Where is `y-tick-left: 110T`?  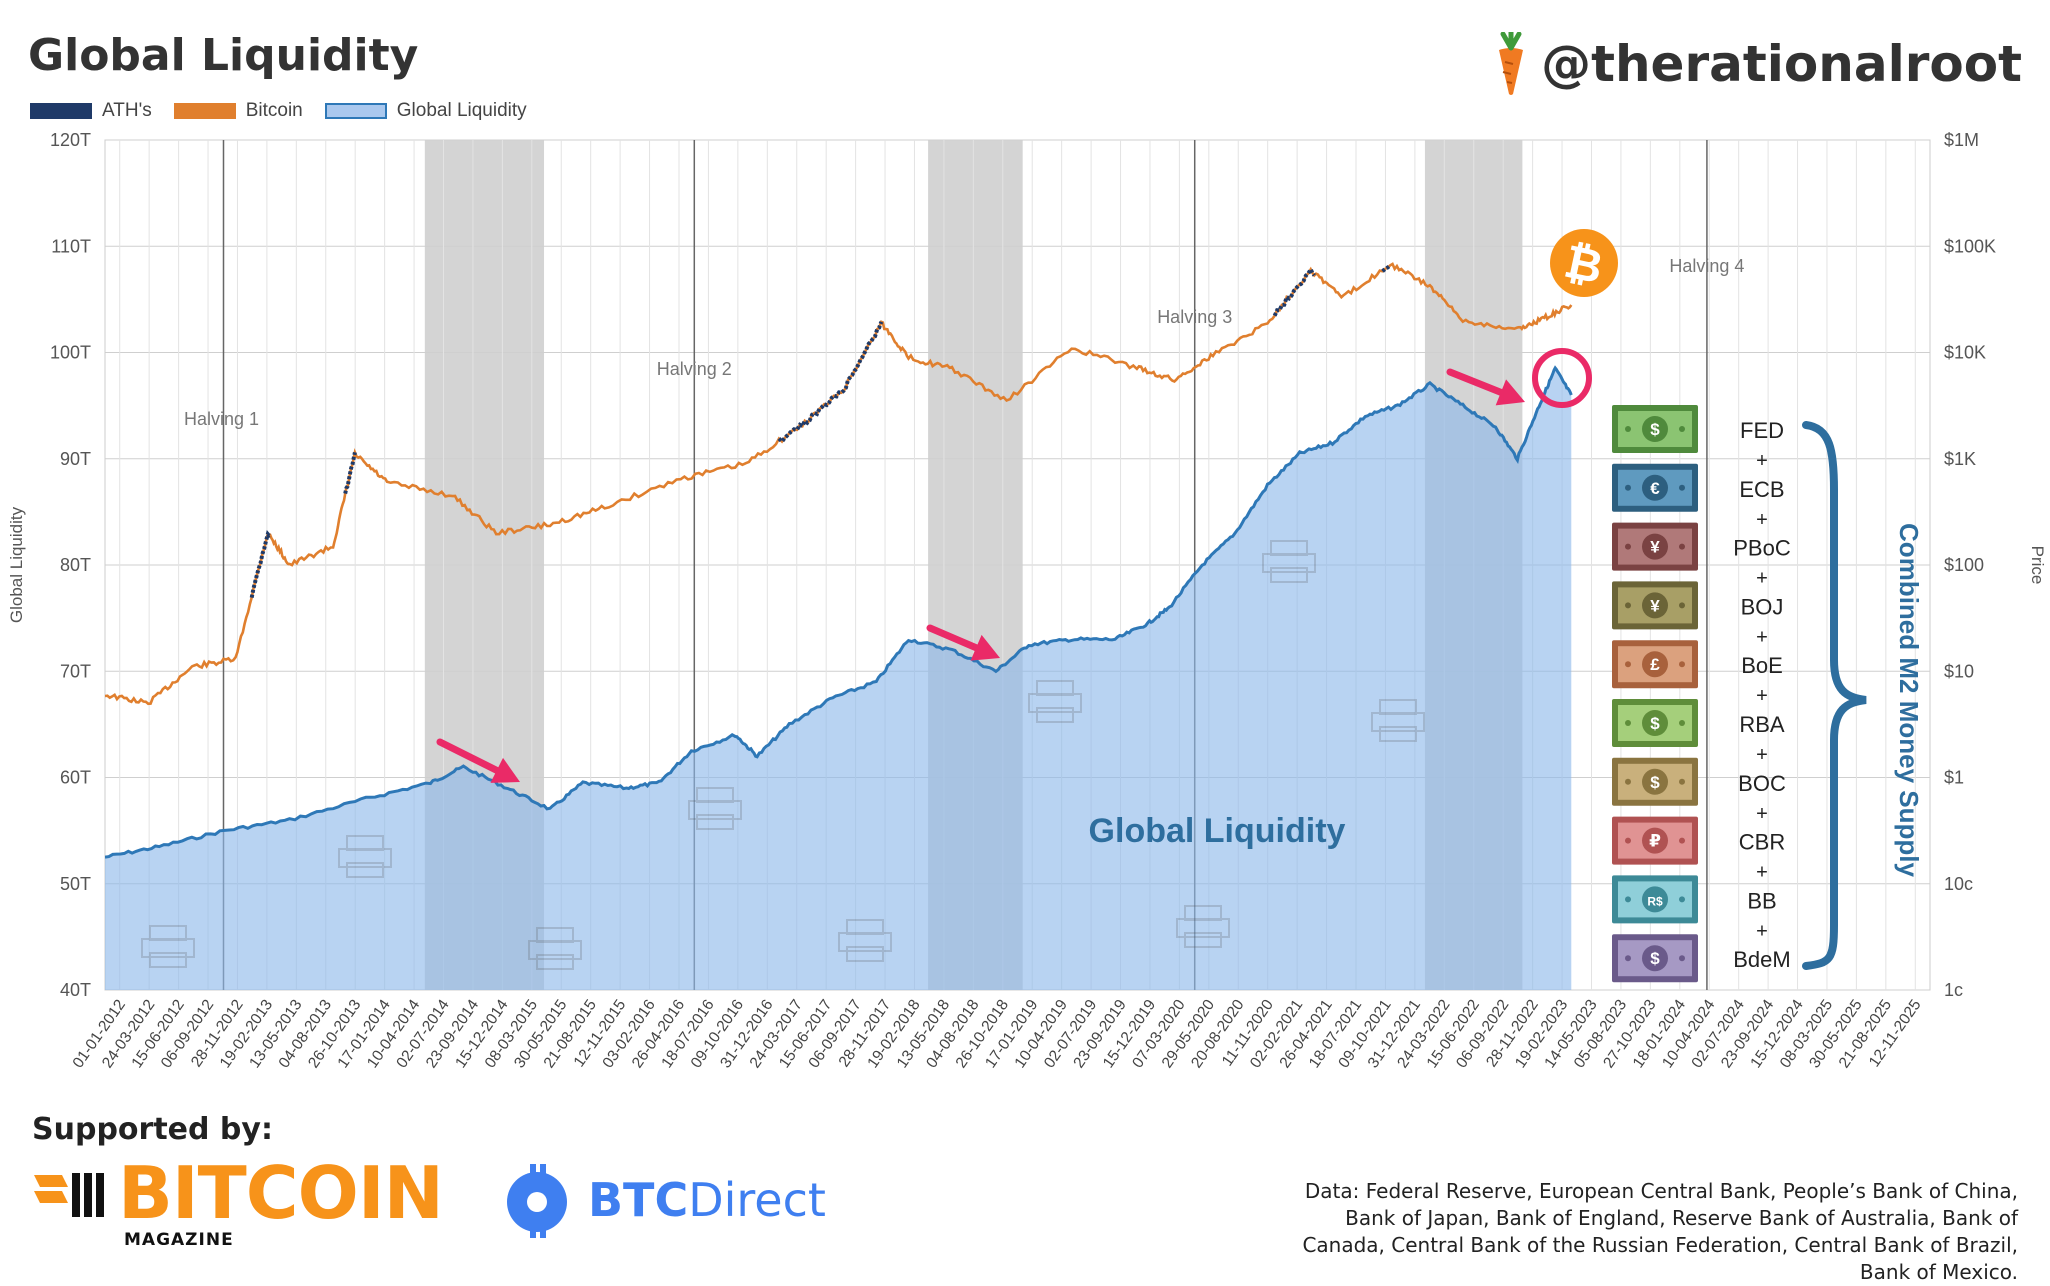 y-tick-left: 110T is located at coordinates (71, 246).